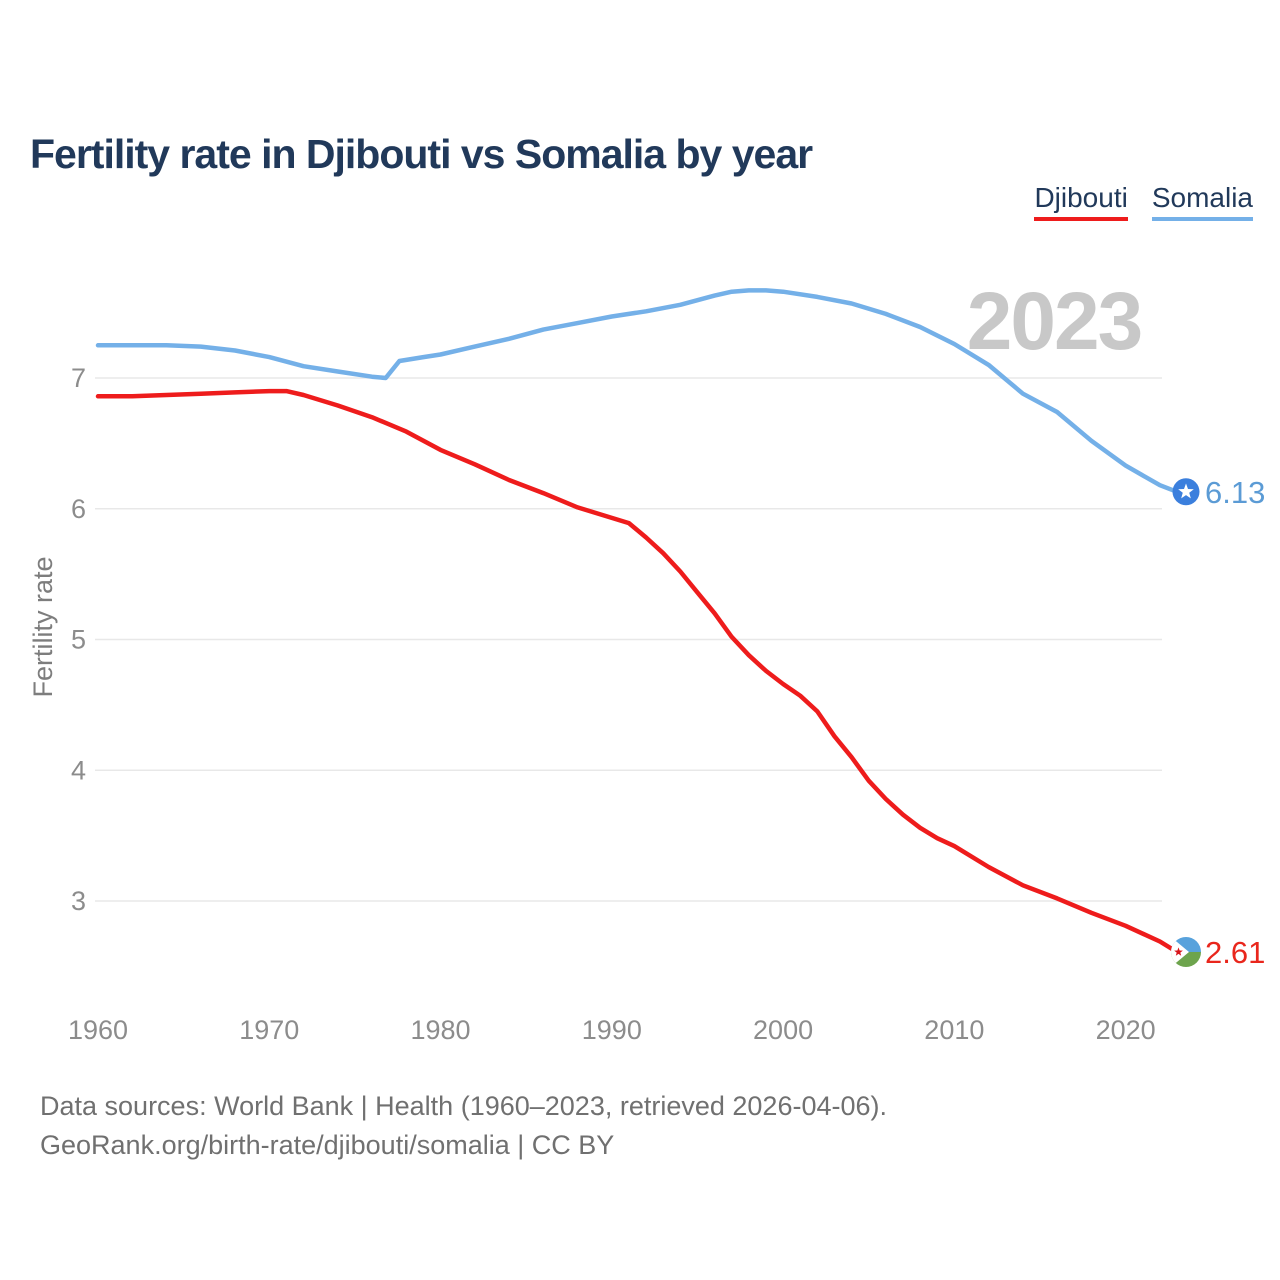  What do you see at coordinates (1202, 197) in the screenshot?
I see `legend-label-somalia: Somalia` at bounding box center [1202, 197].